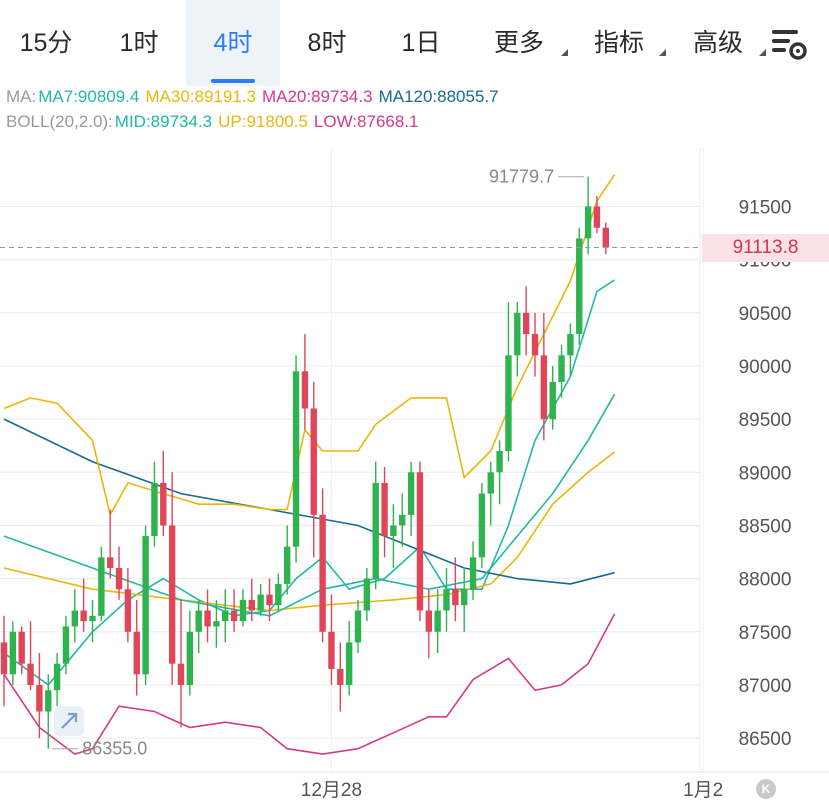 The height and width of the screenshot is (804, 829). I want to click on y-tick-label: 89500, so click(765, 420).